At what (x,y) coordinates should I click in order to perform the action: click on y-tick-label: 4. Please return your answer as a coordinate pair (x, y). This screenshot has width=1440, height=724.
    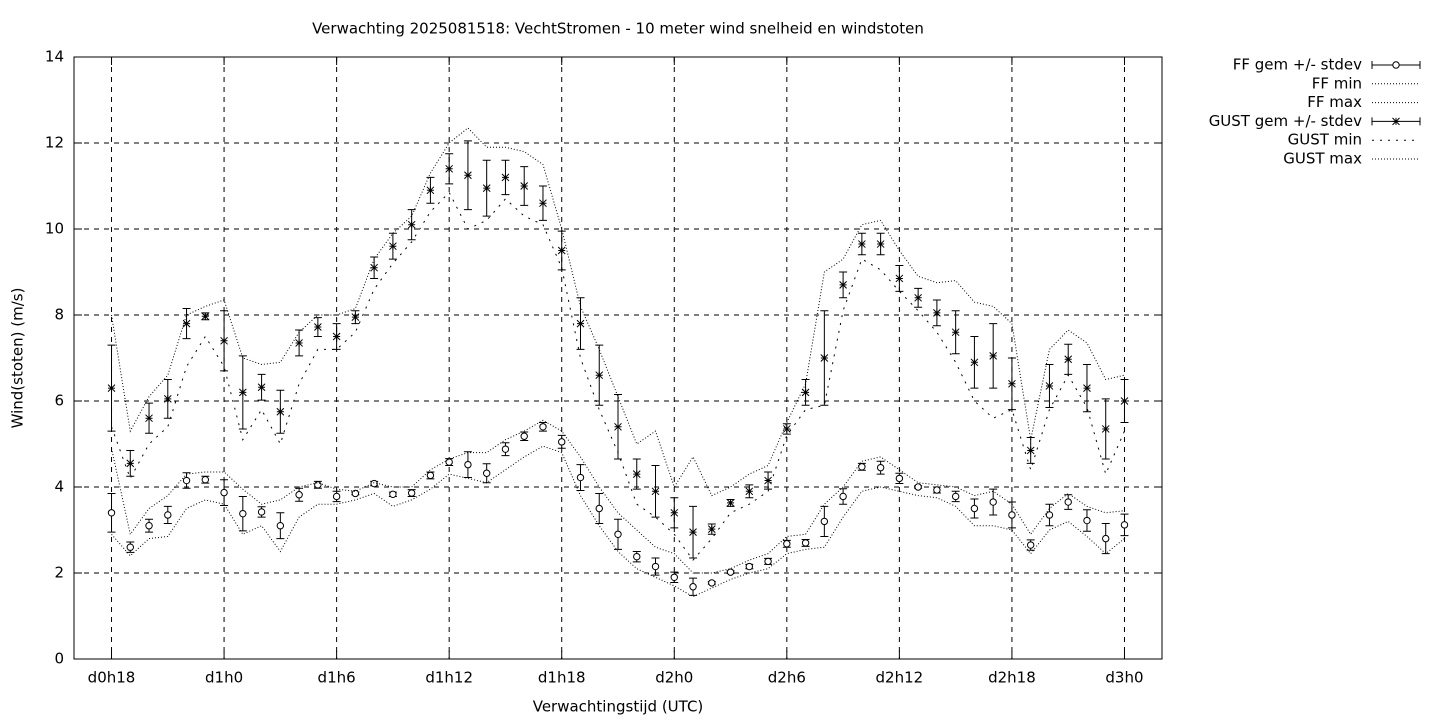
    Looking at the image, I should click on (59, 487).